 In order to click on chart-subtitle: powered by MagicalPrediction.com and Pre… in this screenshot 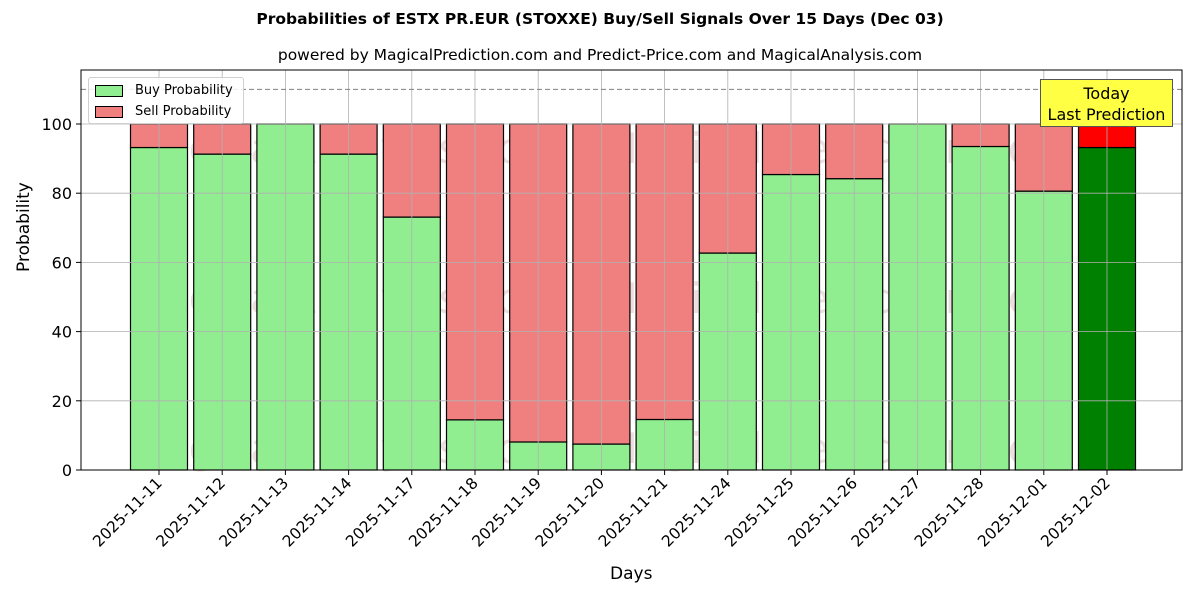, I will do `click(600, 55)`.